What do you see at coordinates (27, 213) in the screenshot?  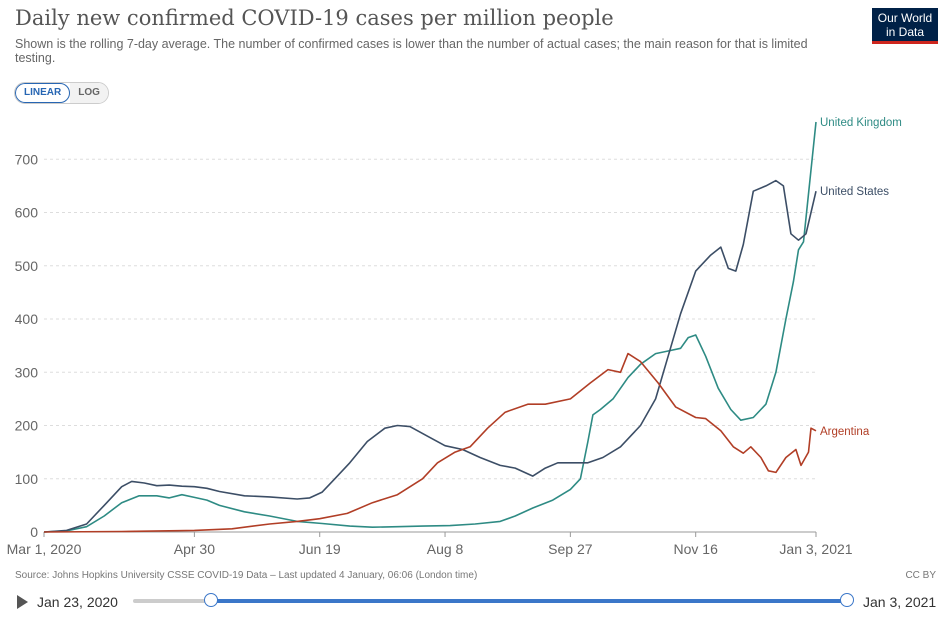 I see `y-tick-label: 600` at bounding box center [27, 213].